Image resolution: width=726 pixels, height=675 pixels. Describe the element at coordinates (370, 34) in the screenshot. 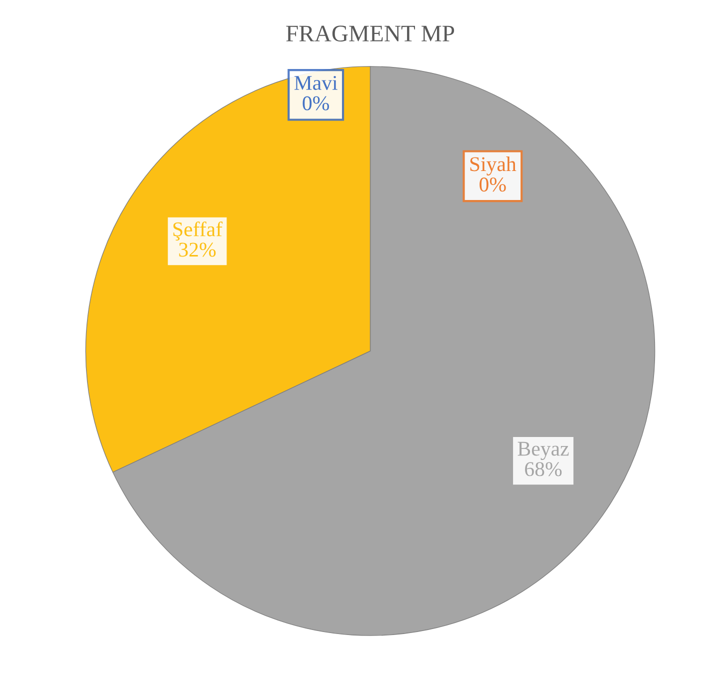

I see `chart-title: FRAGMENT MP` at that location.